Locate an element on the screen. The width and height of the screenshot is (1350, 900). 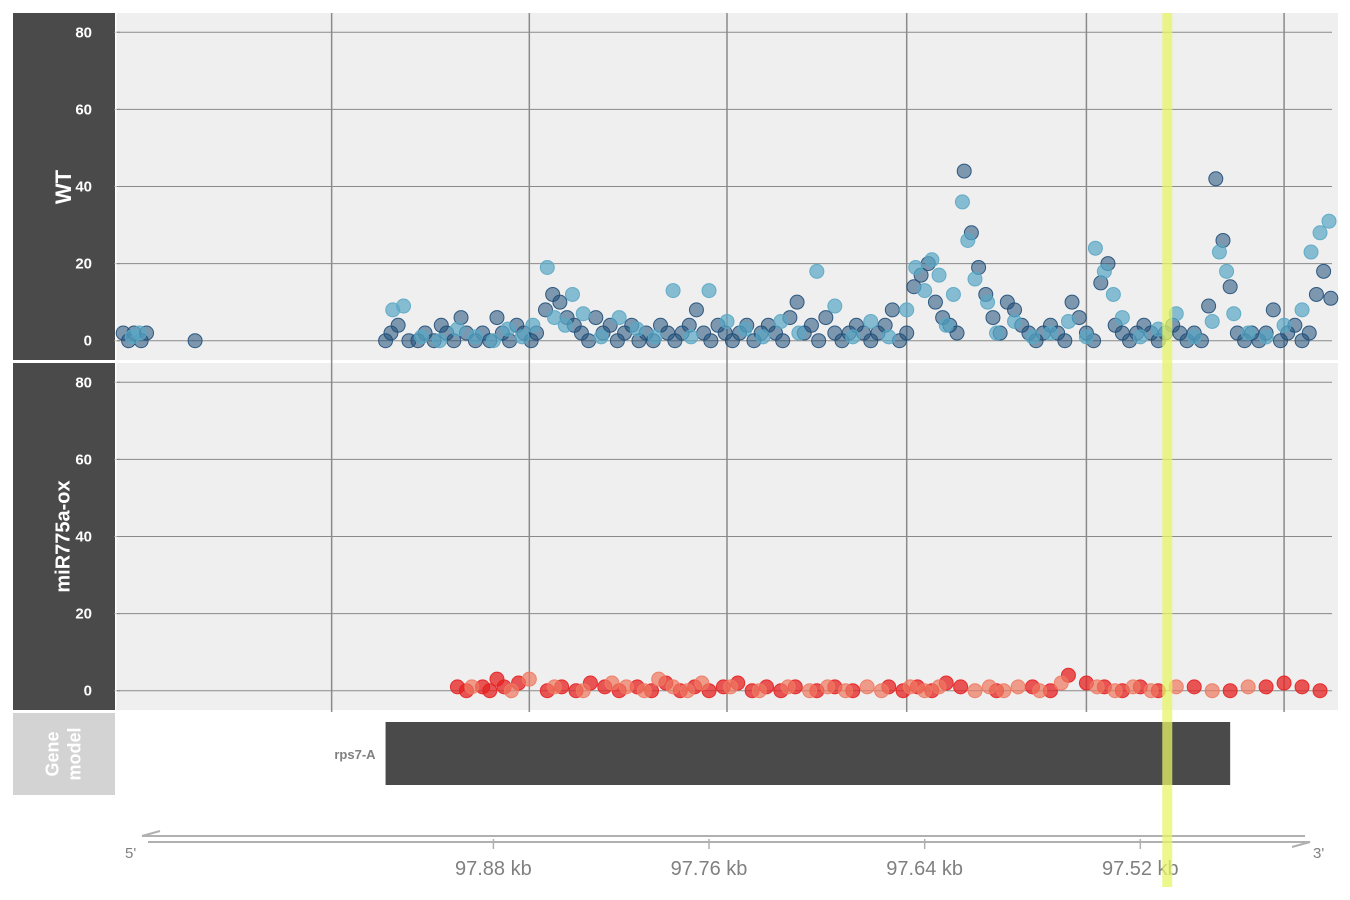
axis-arrow-right-icon is located at coordinates (1301, 844).